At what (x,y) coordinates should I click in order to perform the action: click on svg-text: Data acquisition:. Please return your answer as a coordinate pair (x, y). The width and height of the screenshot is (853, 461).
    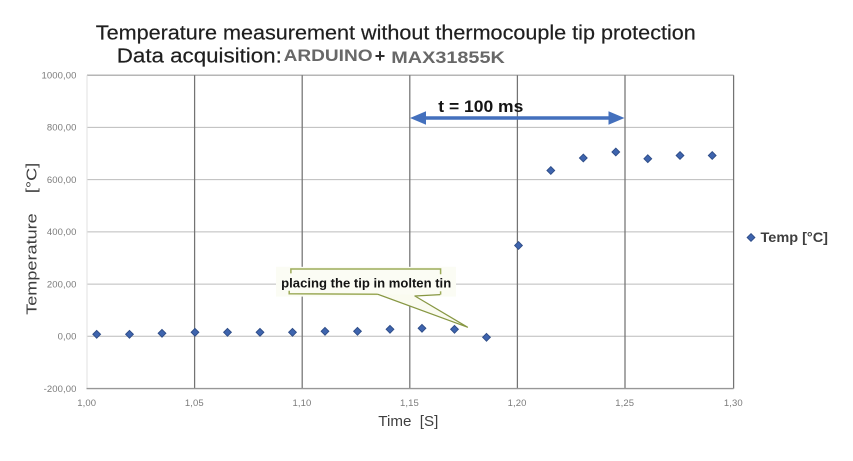
    Looking at the image, I should click on (199, 56).